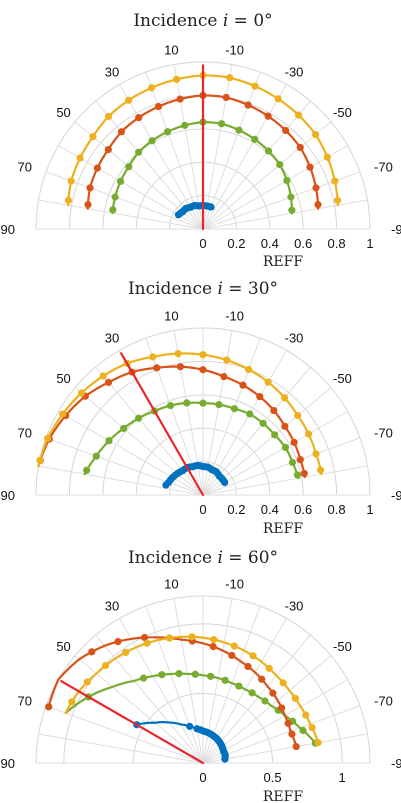 The width and height of the screenshot is (401, 803). What do you see at coordinates (383, 167) in the screenshot?
I see `angle-tick-label: -70` at bounding box center [383, 167].